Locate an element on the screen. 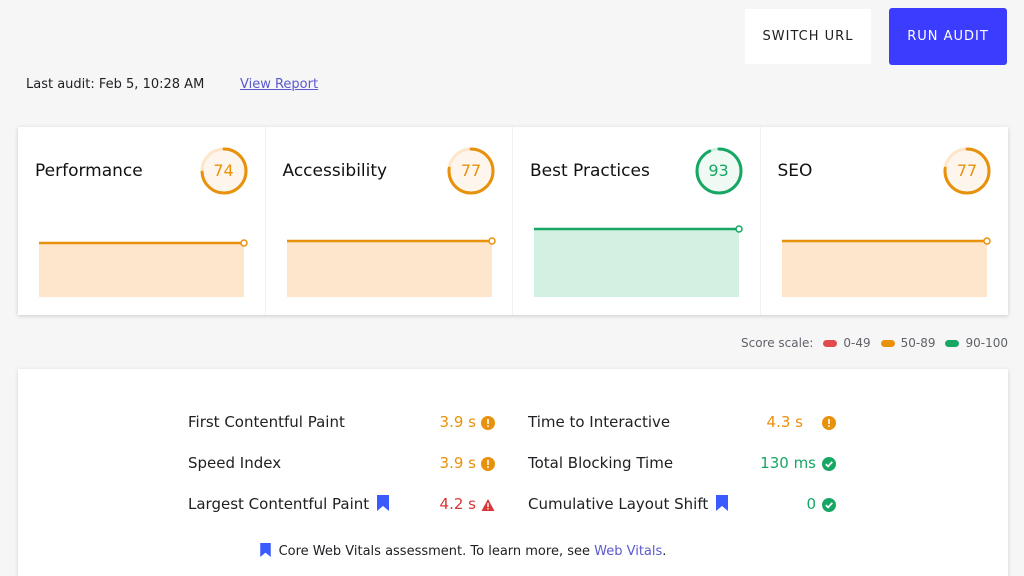 The width and height of the screenshot is (1024, 576). metric-row: Cumulative Layout Shift 0 is located at coordinates (683, 506).